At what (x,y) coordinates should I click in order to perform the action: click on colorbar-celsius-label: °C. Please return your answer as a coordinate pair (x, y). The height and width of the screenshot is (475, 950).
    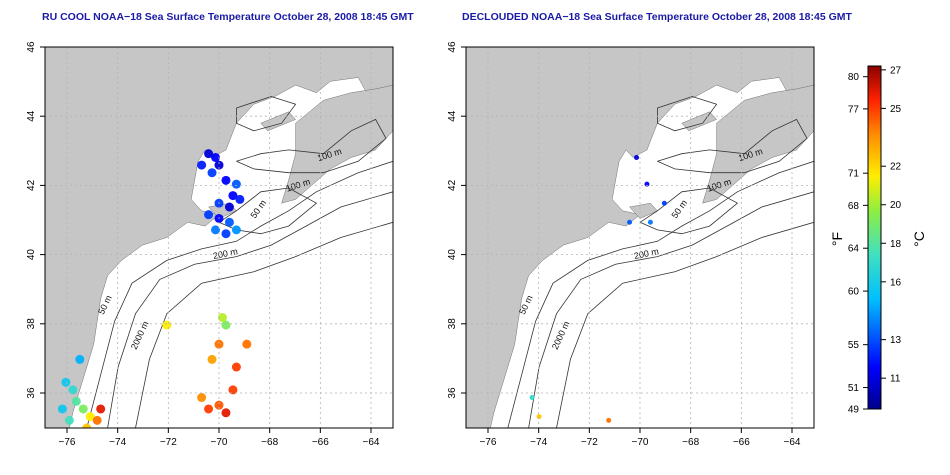
    Looking at the image, I should click on (919, 239).